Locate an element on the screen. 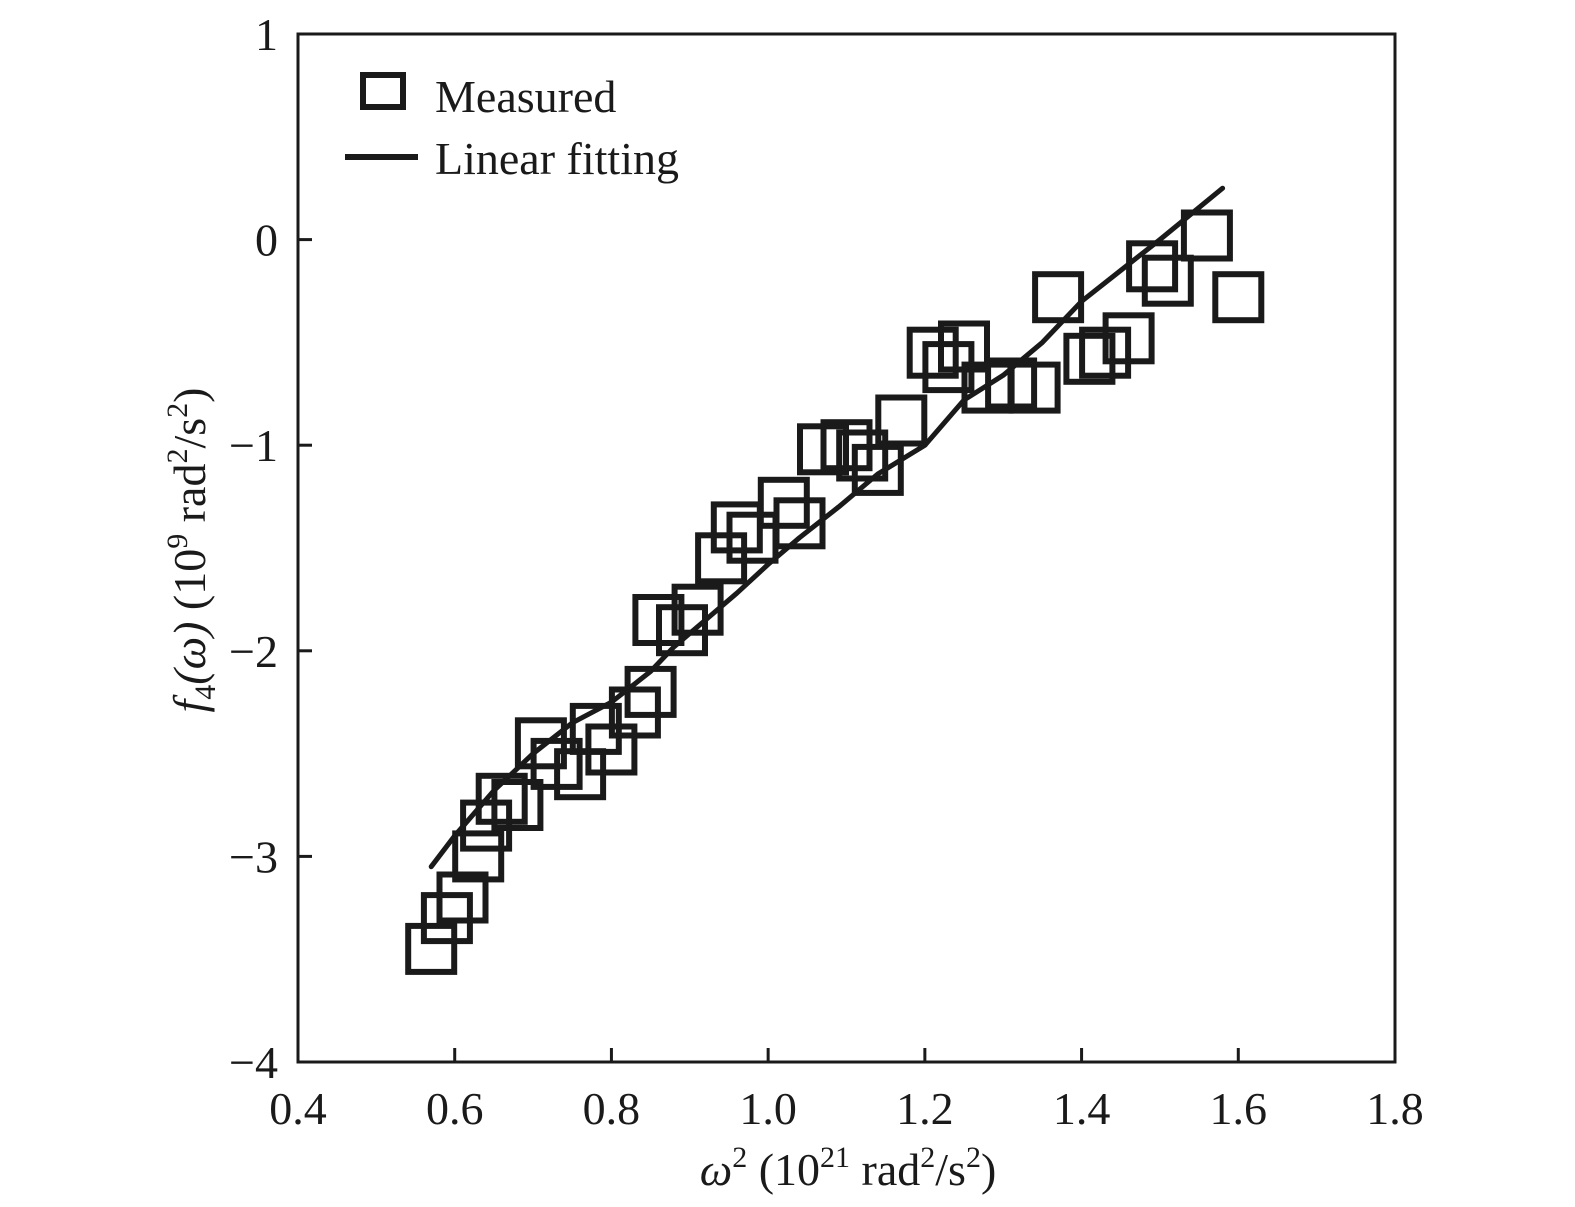 The width and height of the screenshot is (1575, 1207). x-tick-label: 0.4 is located at coordinates (298, 1108).